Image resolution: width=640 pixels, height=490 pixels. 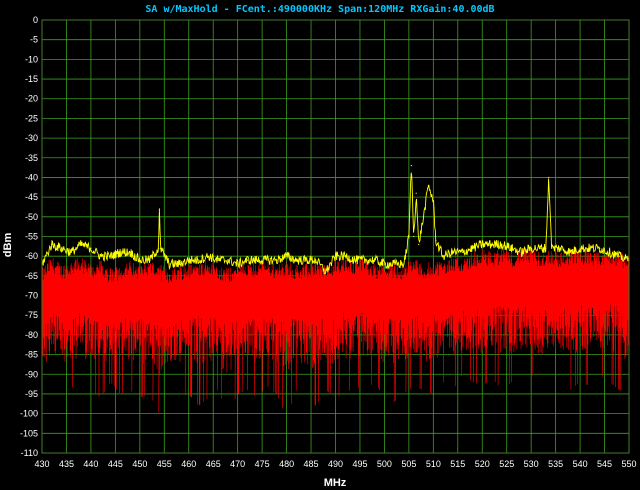 I want to click on y-tick-label: -40, so click(x=31, y=177).